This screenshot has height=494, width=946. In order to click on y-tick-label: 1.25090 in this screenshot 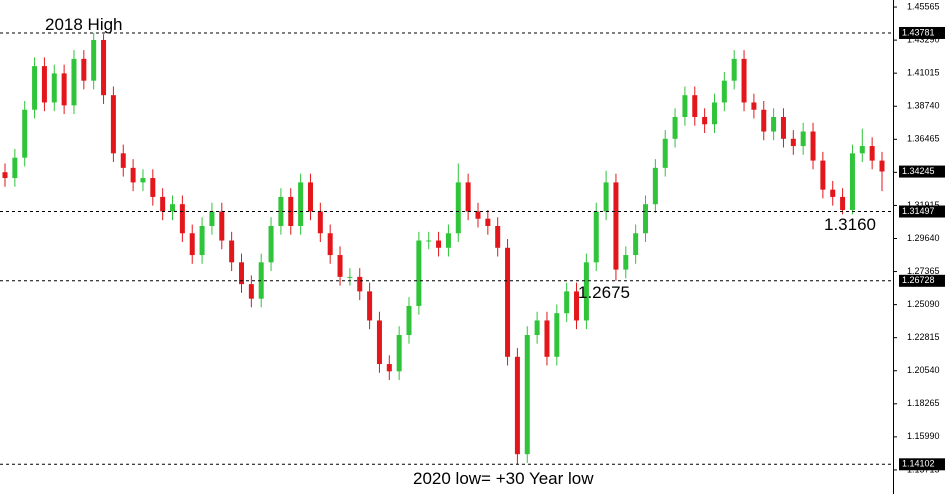, I will do `click(923, 304)`.